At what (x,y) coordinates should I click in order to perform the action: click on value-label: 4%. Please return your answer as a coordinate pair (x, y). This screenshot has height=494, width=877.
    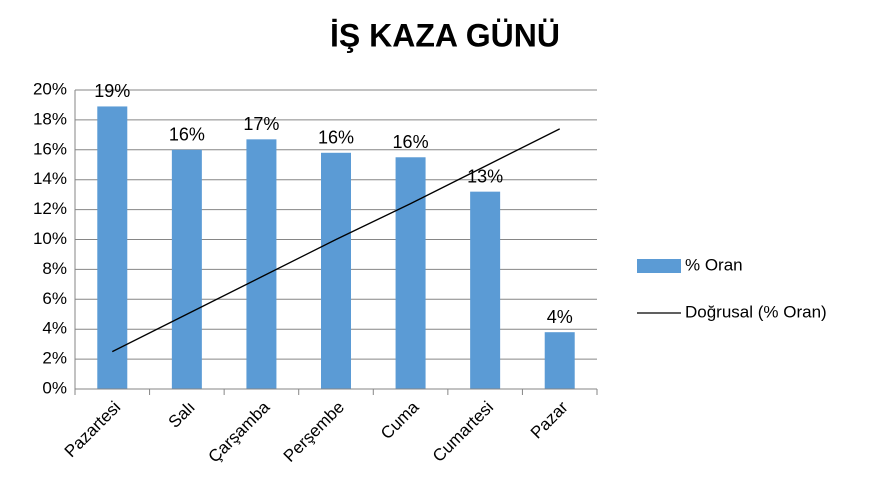
    Looking at the image, I should click on (560, 317).